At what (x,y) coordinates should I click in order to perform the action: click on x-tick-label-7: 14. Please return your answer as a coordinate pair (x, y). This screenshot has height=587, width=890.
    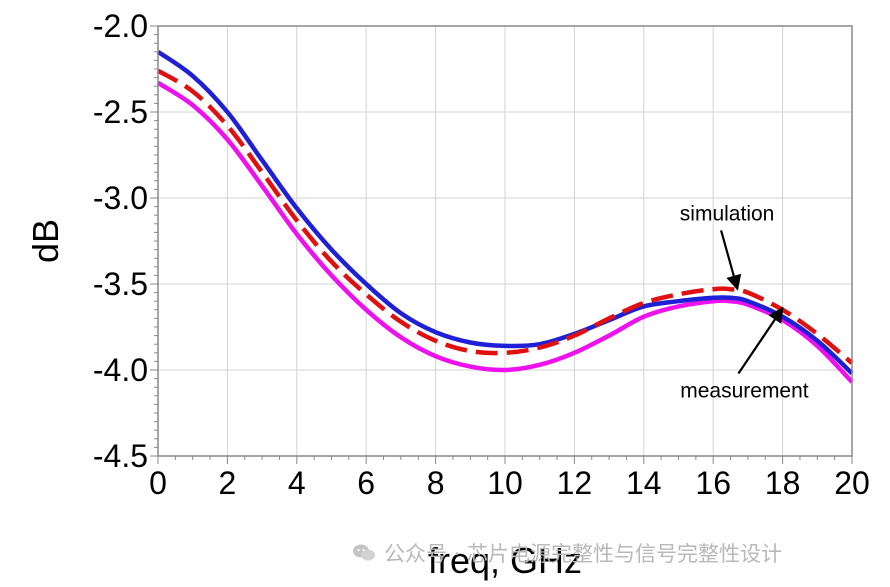
    Looking at the image, I should click on (644, 483).